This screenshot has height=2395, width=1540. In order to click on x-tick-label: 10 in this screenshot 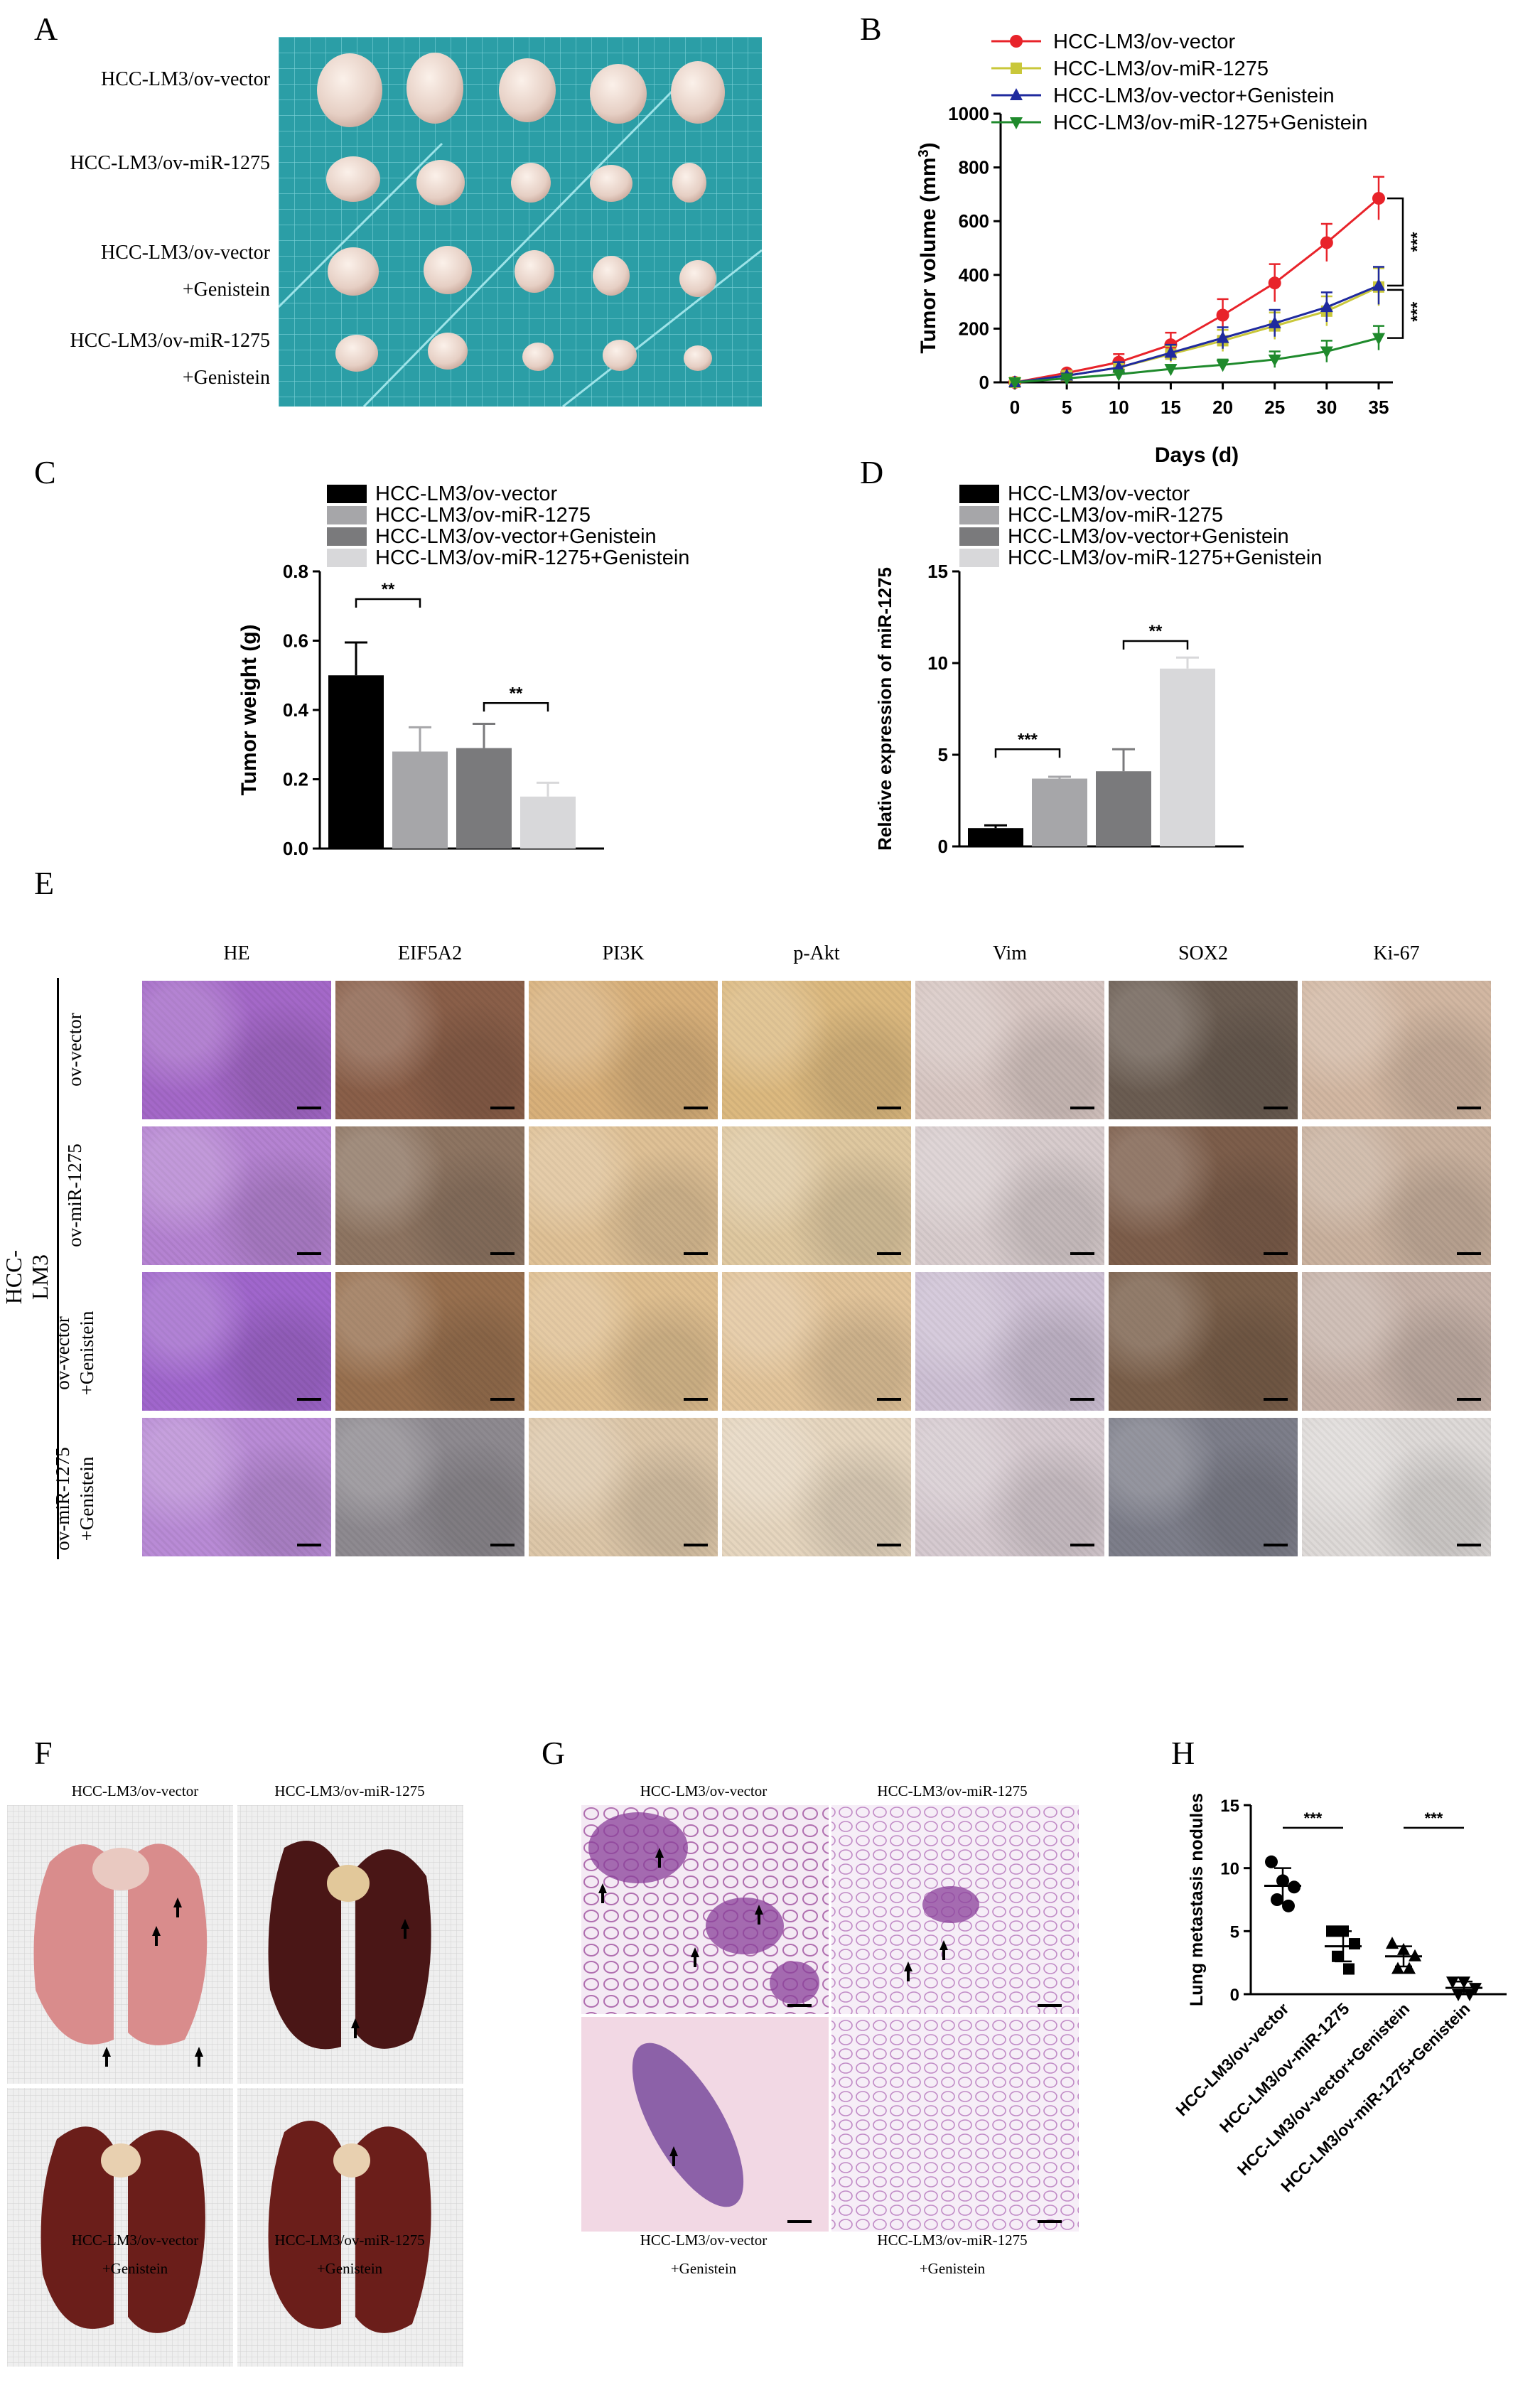, I will do `click(1119, 408)`.